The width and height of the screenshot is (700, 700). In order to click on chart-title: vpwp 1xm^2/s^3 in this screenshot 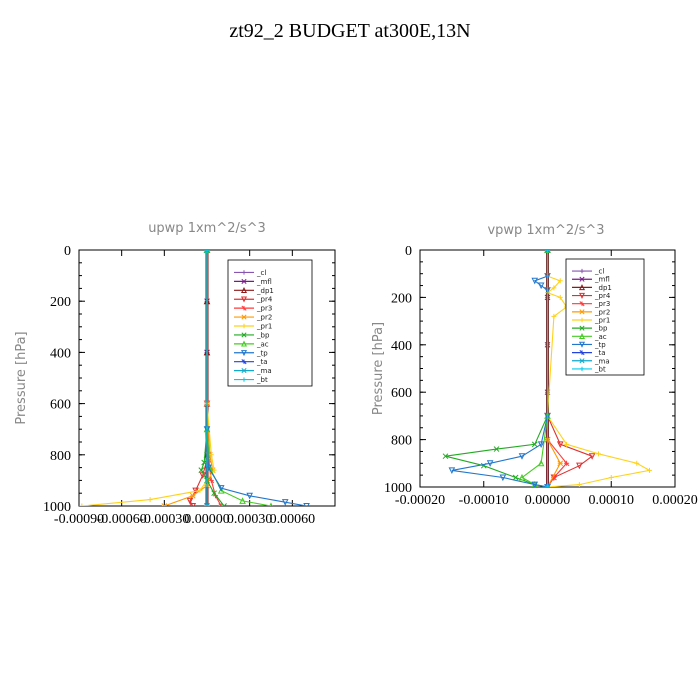, I will do `click(545, 230)`.